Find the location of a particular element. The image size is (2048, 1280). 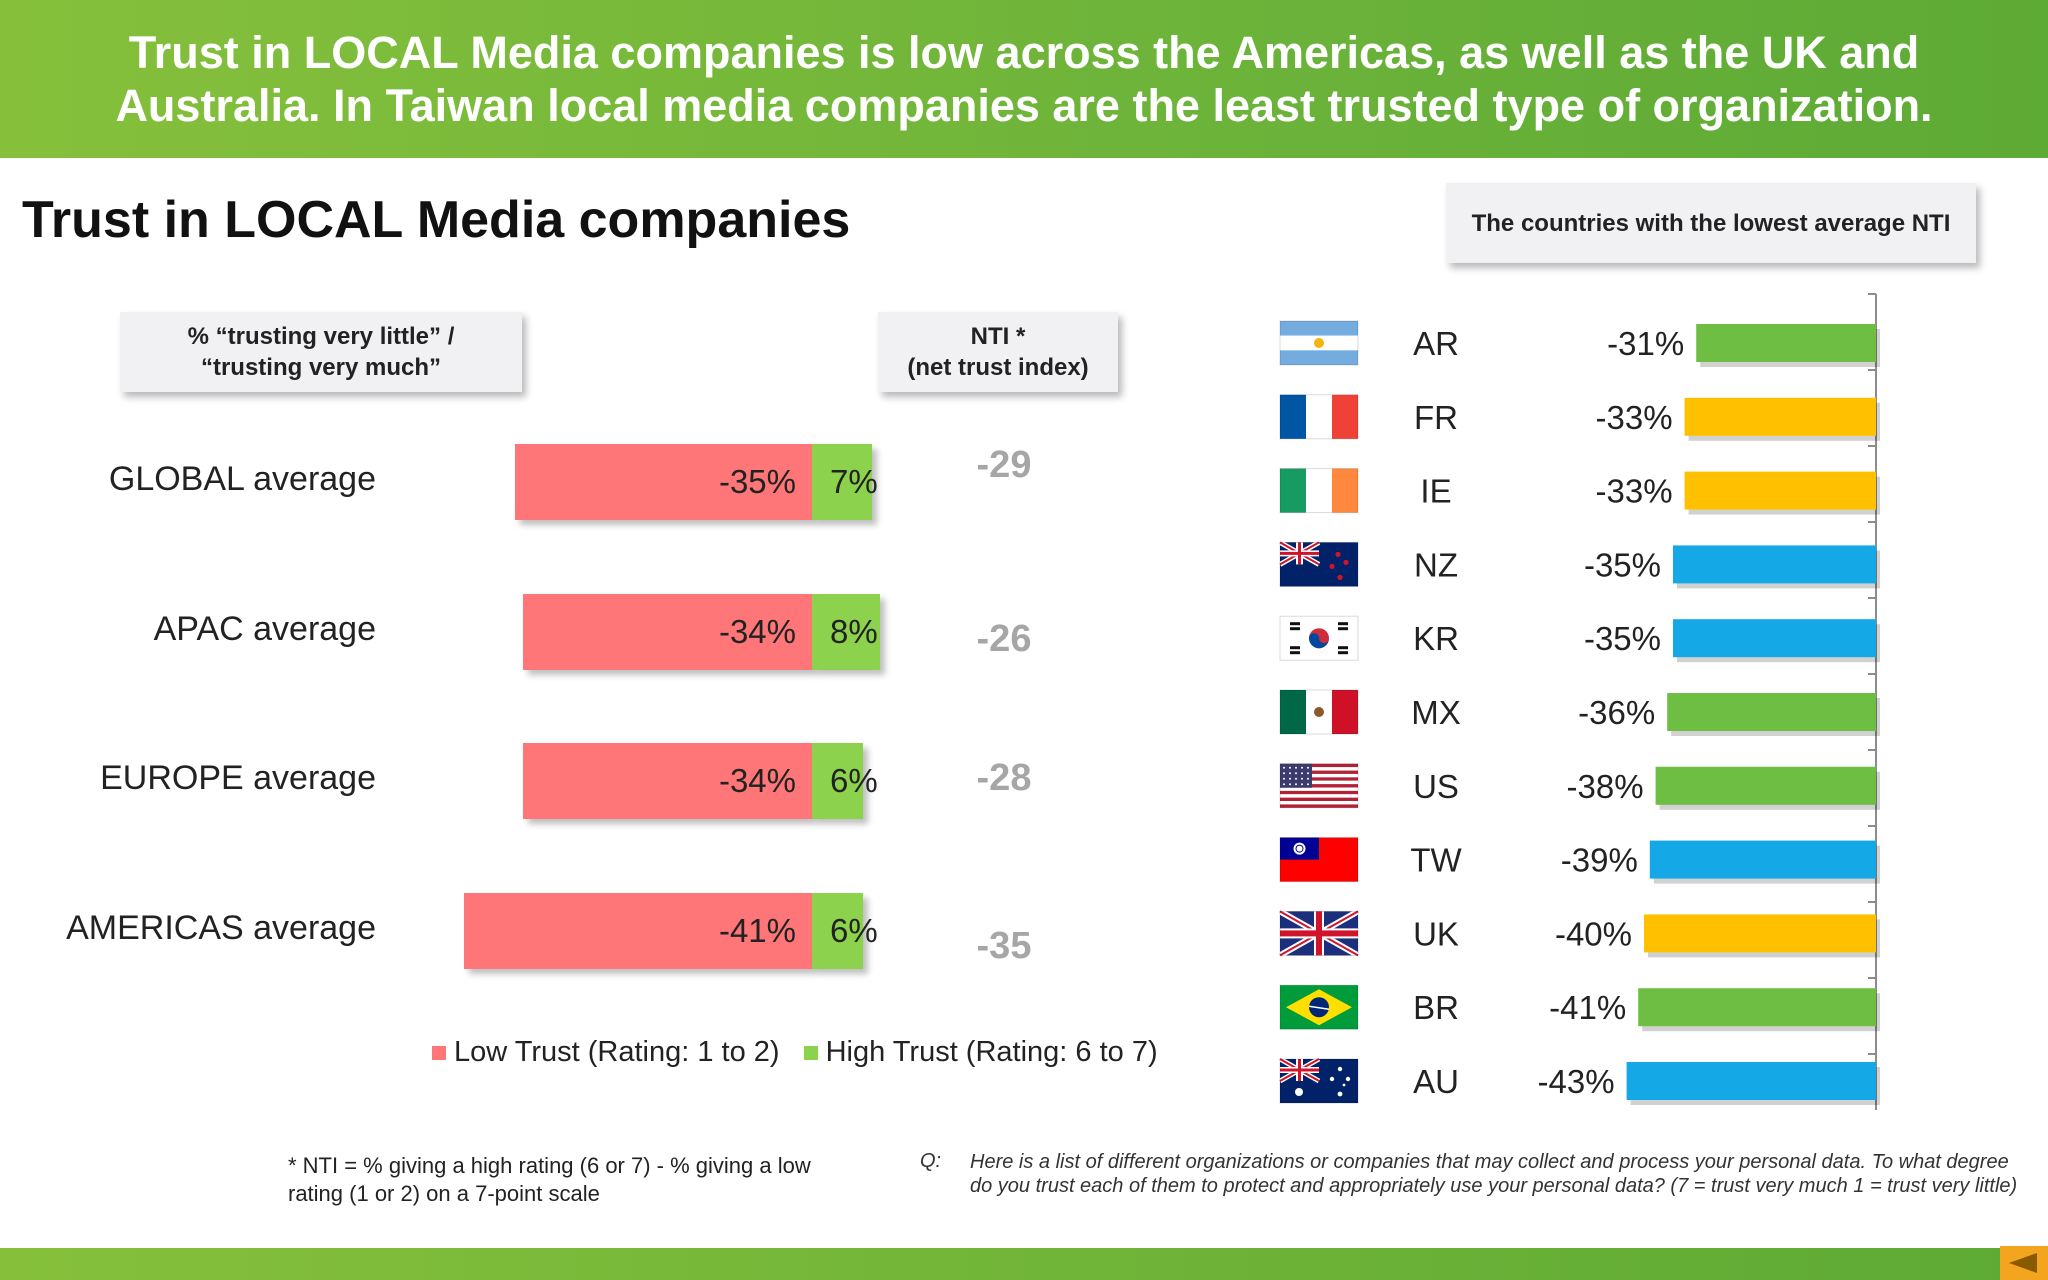

footer-strip is located at coordinates (1024, 1264).